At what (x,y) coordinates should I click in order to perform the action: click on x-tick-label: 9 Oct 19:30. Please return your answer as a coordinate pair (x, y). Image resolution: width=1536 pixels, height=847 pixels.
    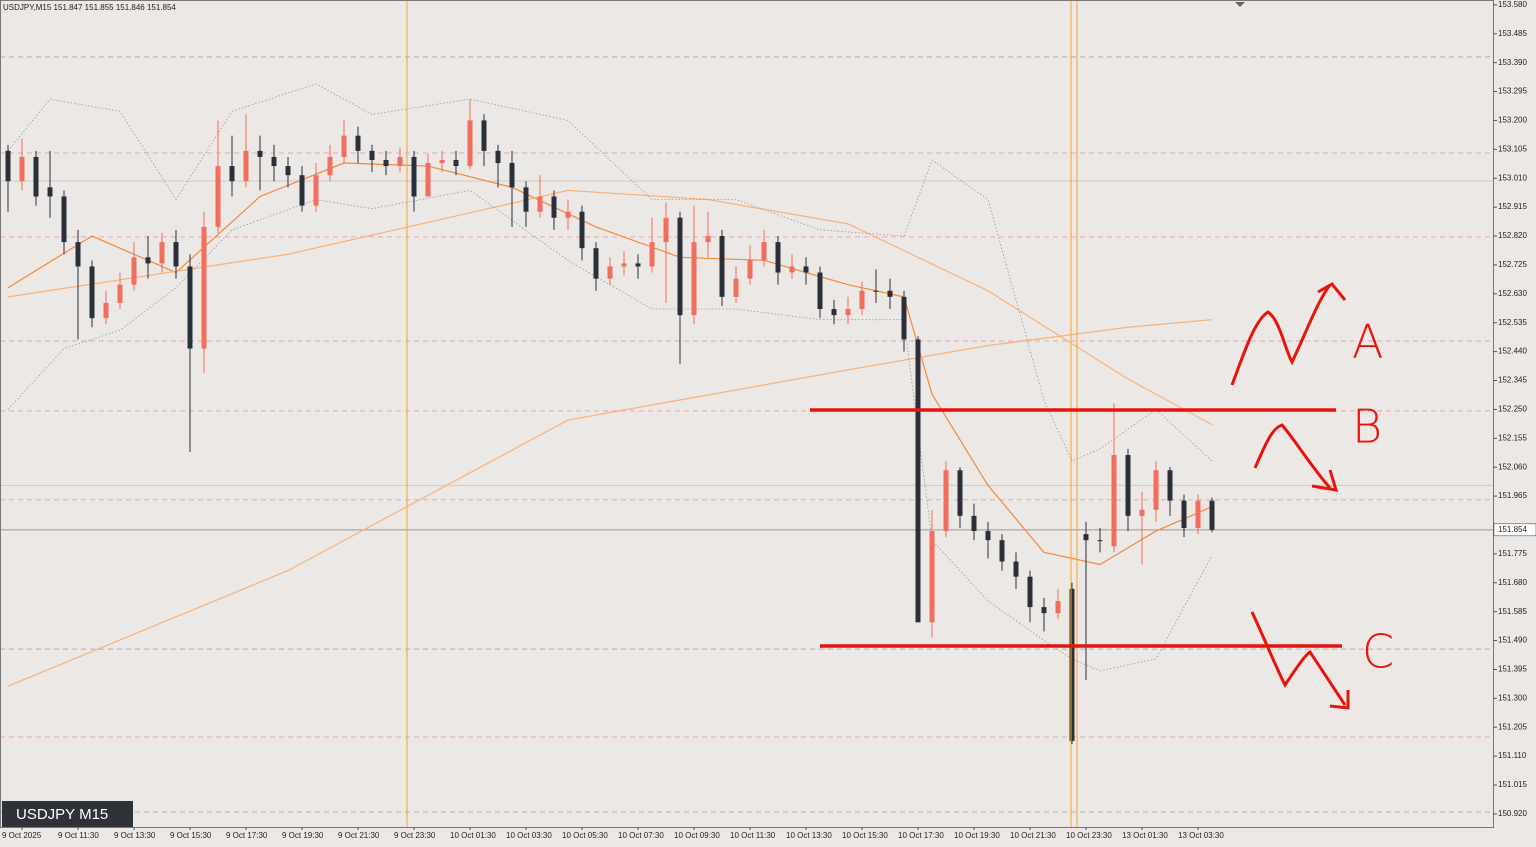
    Looking at the image, I should click on (303, 835).